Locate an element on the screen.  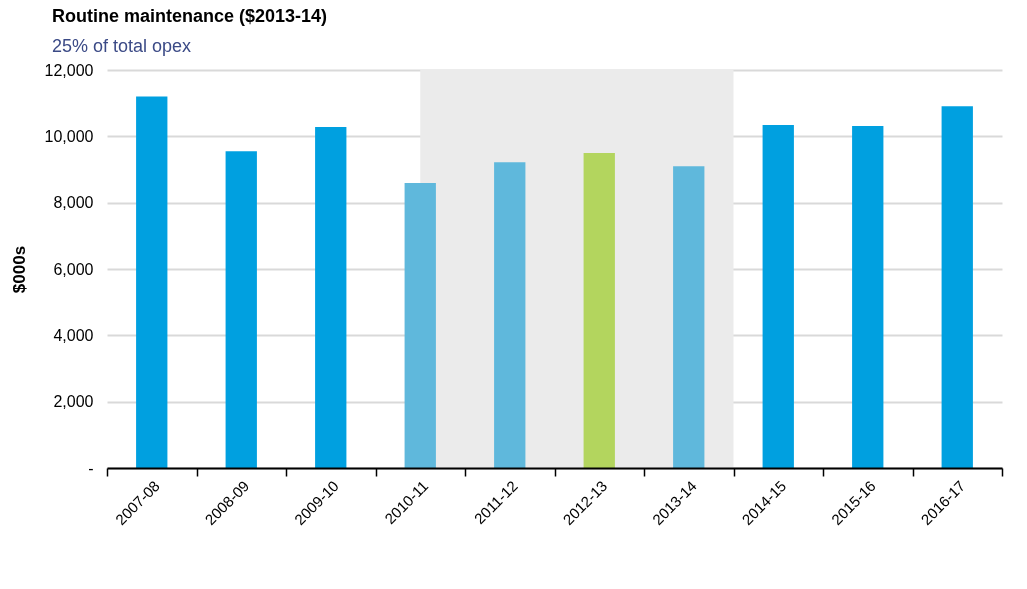
y-tick-label: 12,000 is located at coordinates (69, 70).